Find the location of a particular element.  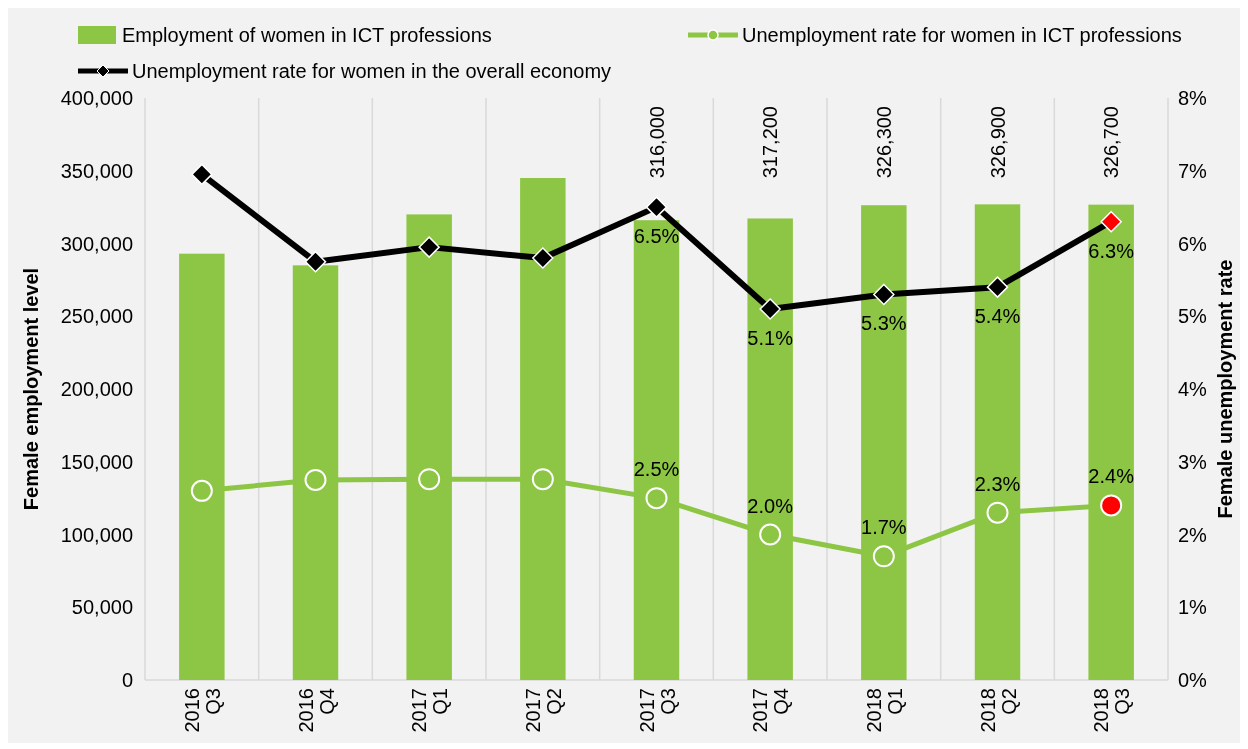

data-label: 326,300 is located at coordinates (883, 142).